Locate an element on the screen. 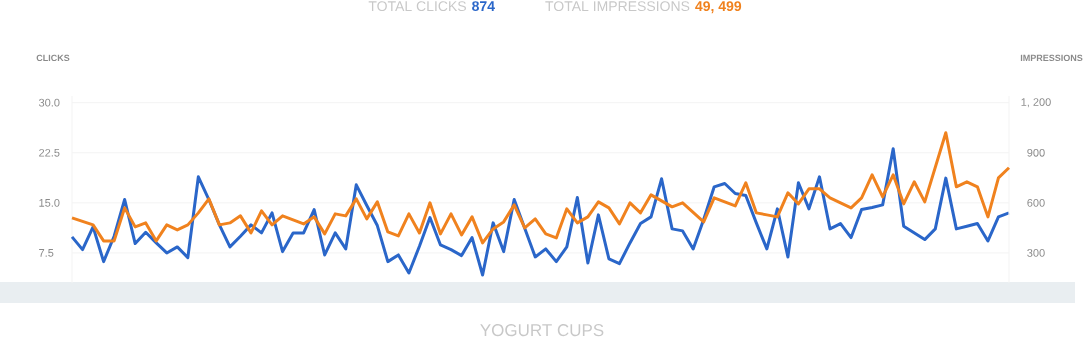 The height and width of the screenshot is (337, 1085). text: 49, 499 is located at coordinates (718, 7).